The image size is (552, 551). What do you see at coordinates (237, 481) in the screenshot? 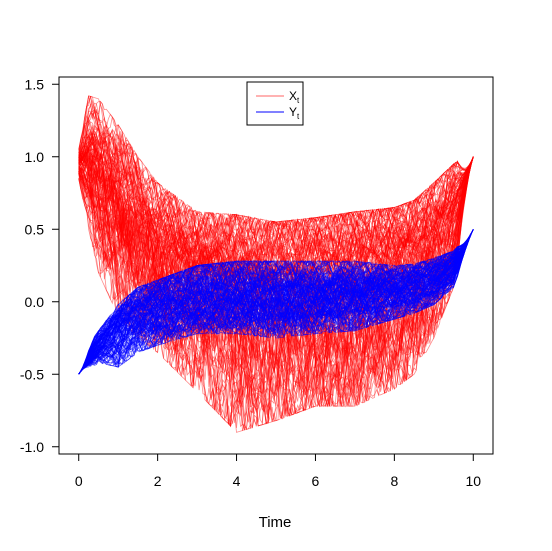
I see `x-tick-label: 4` at bounding box center [237, 481].